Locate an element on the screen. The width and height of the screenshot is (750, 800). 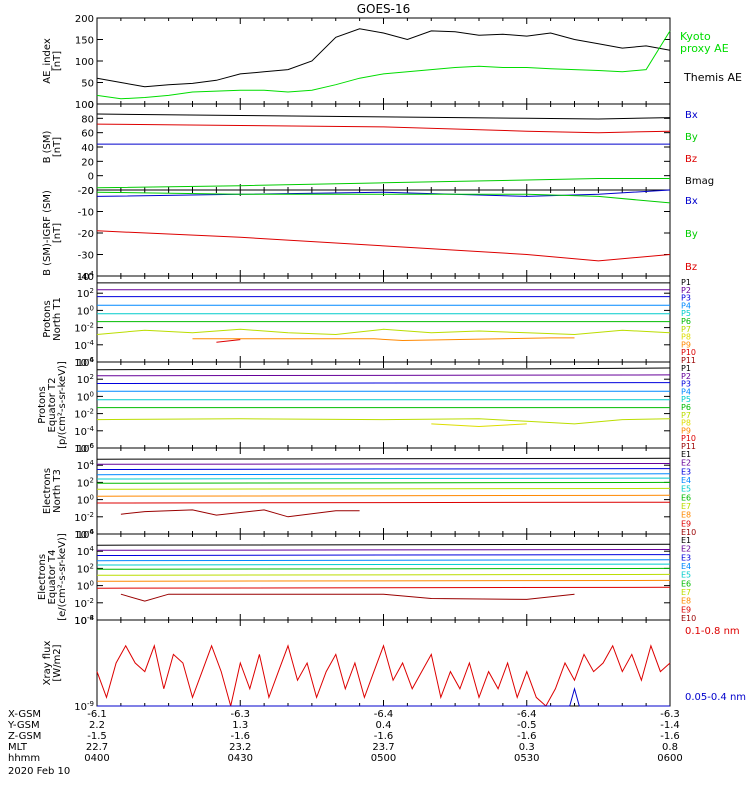
y-axis-label-b_sm: [nT] is located at coordinates (57, 147).